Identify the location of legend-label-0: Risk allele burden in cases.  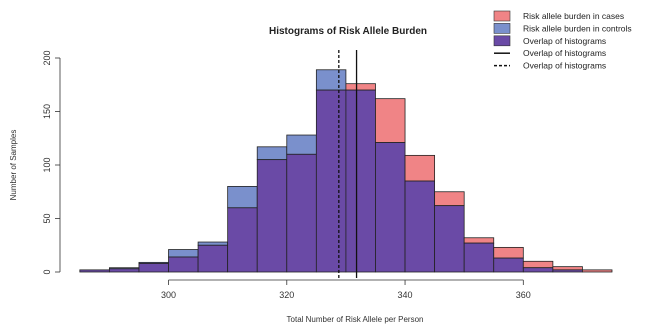
(573, 16).